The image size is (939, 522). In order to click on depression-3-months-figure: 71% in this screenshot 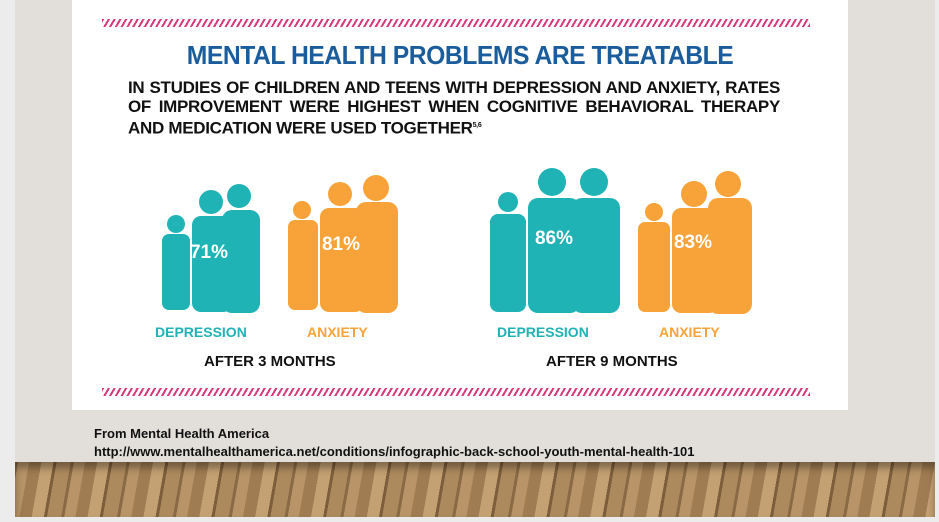, I will do `click(209, 247)`.